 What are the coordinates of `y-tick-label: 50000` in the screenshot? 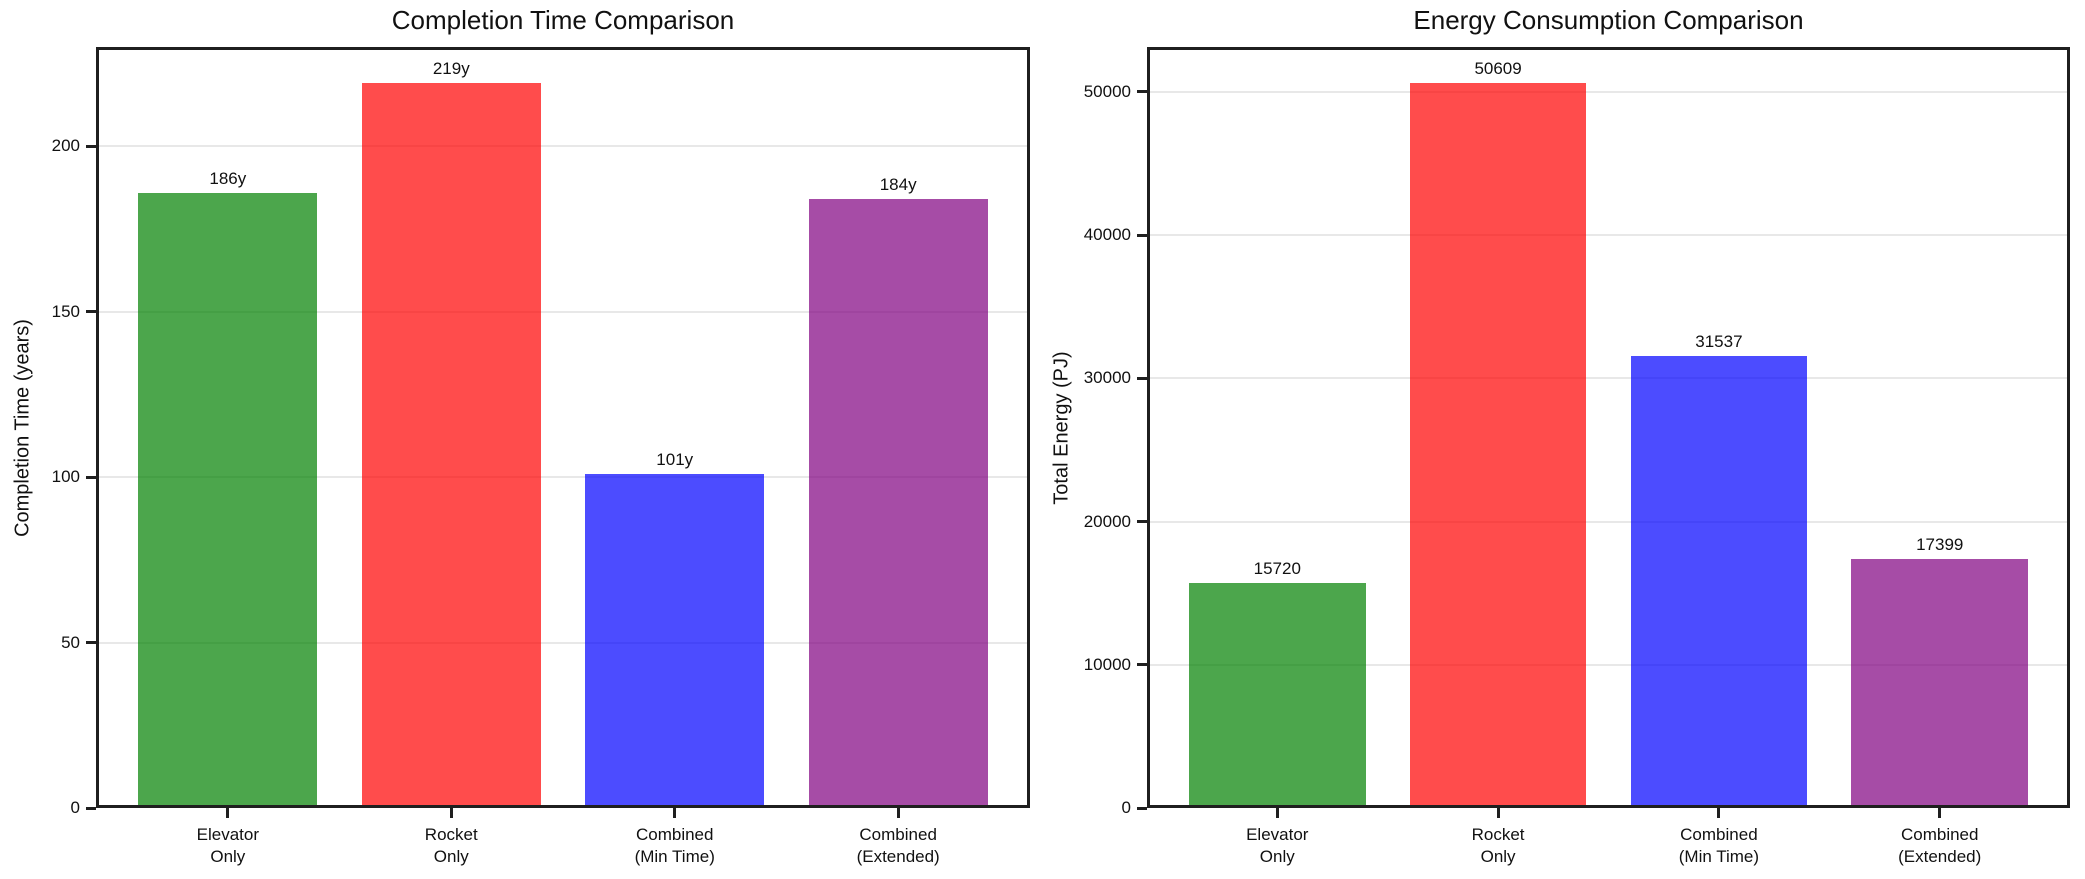 It's located at (1107, 91).